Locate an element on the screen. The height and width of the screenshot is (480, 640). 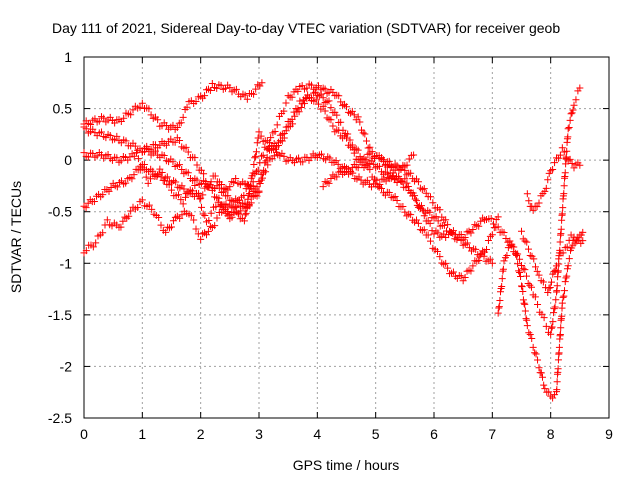
x-tick-labels: 0 1 2 3 4 5 6 7 8 9 is located at coordinates (346, 434).